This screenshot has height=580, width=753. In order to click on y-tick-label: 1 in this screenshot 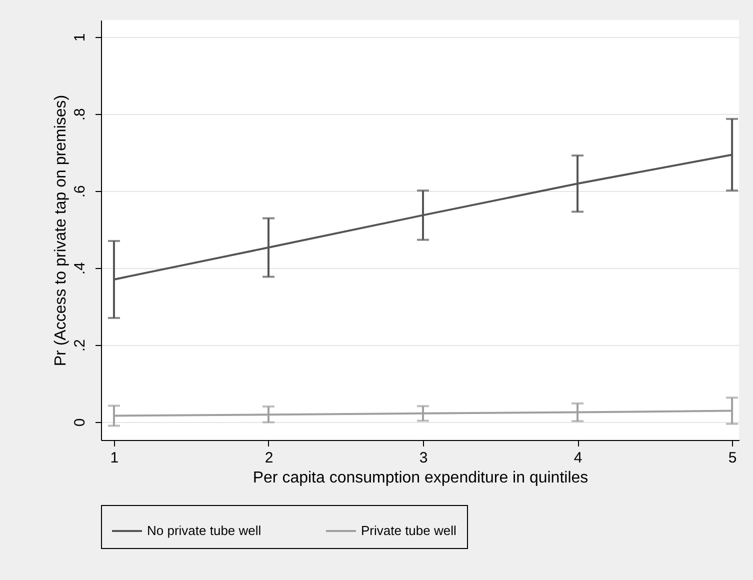, I will do `click(80, 37)`.